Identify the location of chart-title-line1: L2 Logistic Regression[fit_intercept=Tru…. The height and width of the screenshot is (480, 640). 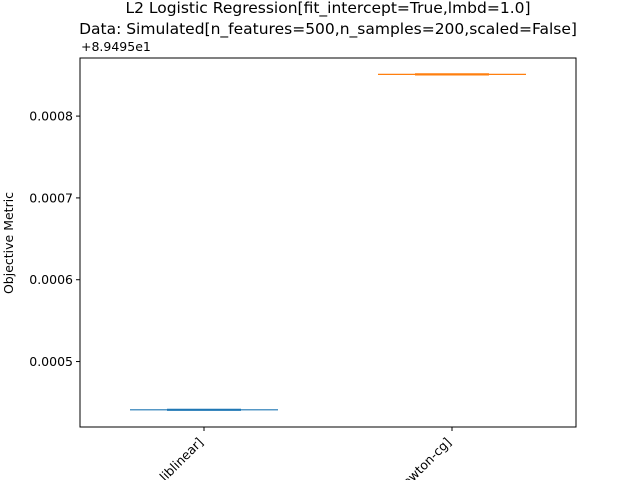
(327, 9).